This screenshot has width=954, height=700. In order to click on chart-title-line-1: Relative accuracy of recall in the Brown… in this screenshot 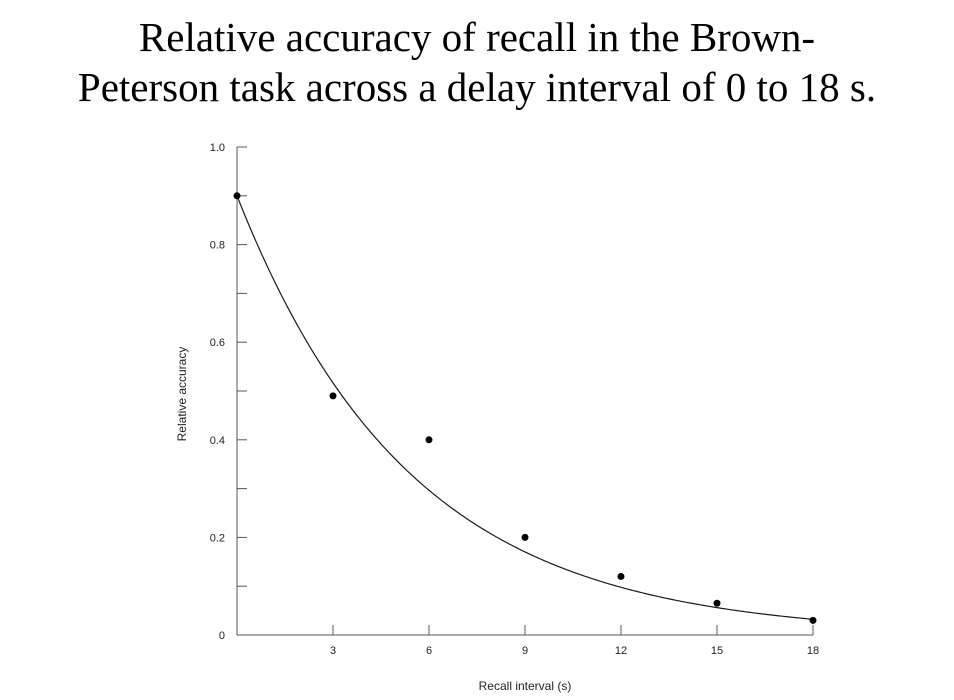, I will do `click(477, 37)`.